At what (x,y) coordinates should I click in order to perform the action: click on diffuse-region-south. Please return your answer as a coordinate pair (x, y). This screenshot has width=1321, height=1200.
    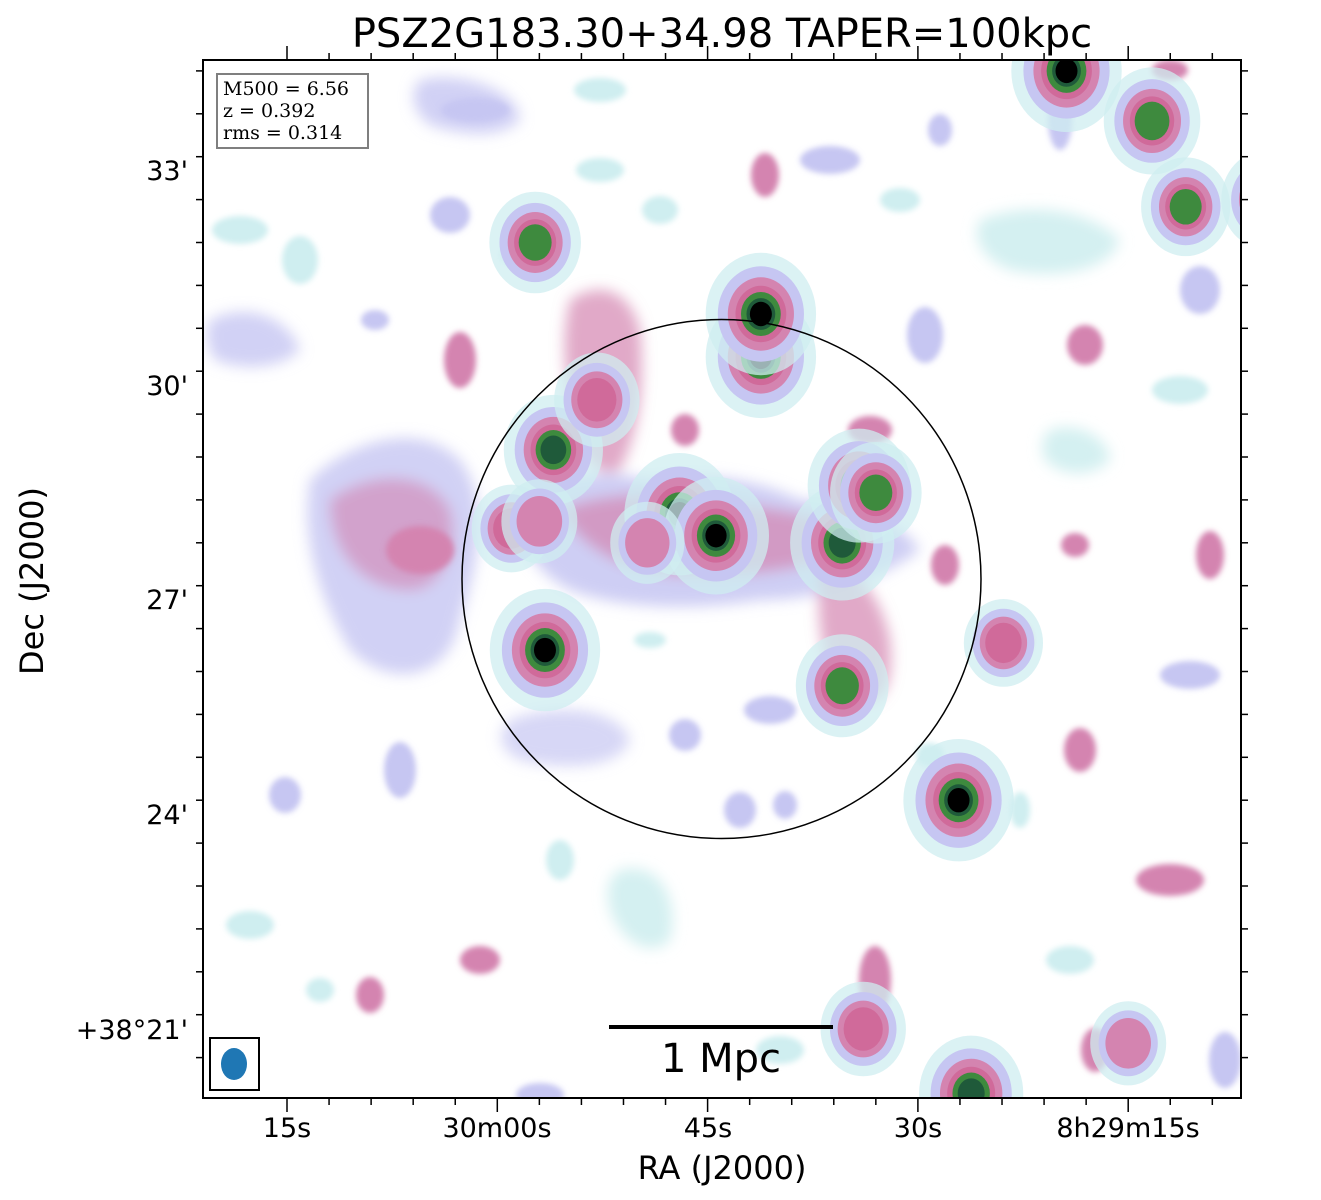
    Looking at the image, I should click on (565, 737).